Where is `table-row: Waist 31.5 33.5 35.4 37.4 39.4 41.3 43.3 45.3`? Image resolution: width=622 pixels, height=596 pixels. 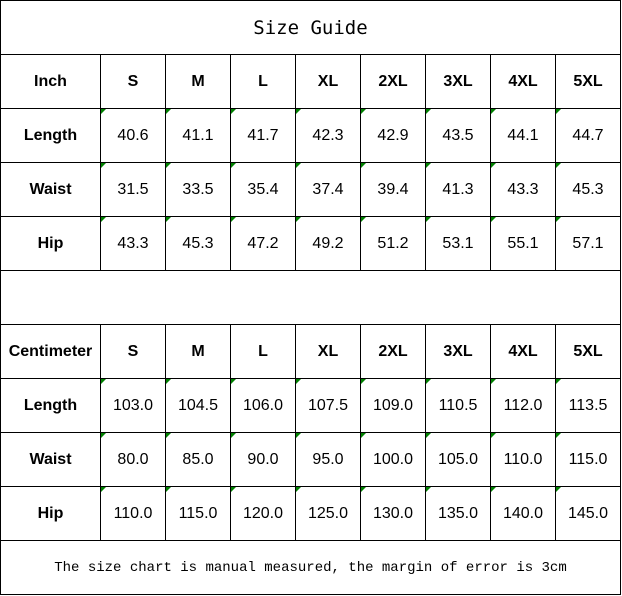 table-row: Waist 31.5 33.5 35.4 37.4 39.4 41.3 43.3 45.3 is located at coordinates (310, 189).